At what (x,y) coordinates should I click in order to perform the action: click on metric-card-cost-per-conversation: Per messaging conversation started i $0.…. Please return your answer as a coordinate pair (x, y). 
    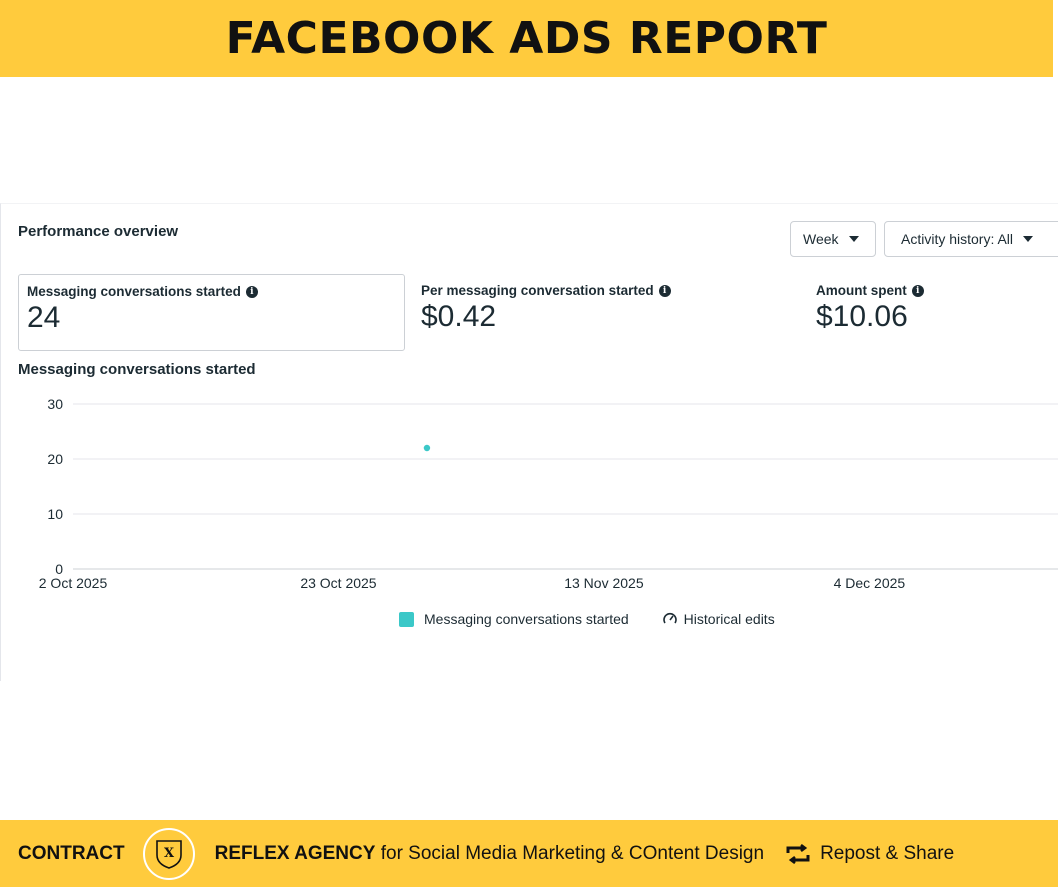
    Looking at the image, I should click on (603, 312).